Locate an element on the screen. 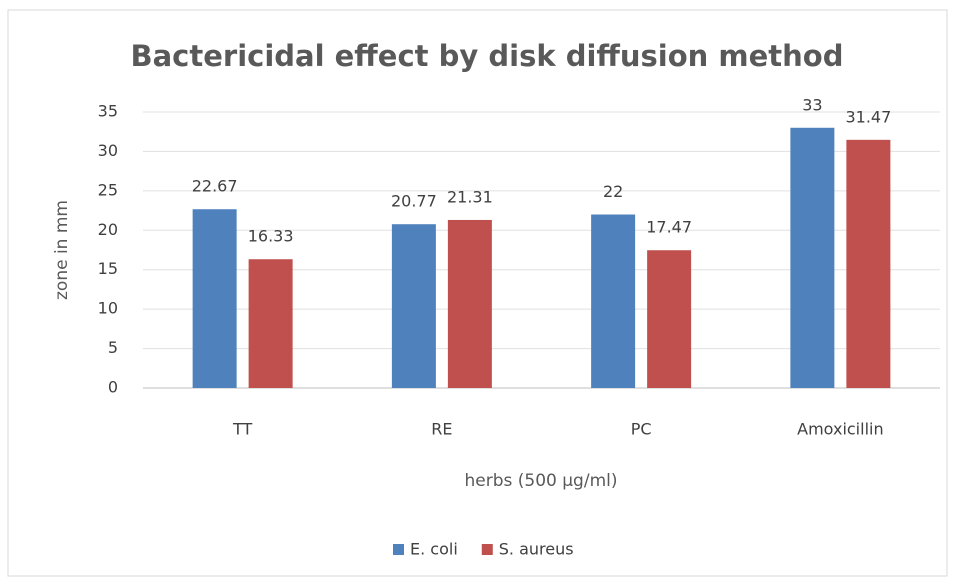 This screenshot has width=956, height=581. x-tick-label: RE is located at coordinates (441, 429).